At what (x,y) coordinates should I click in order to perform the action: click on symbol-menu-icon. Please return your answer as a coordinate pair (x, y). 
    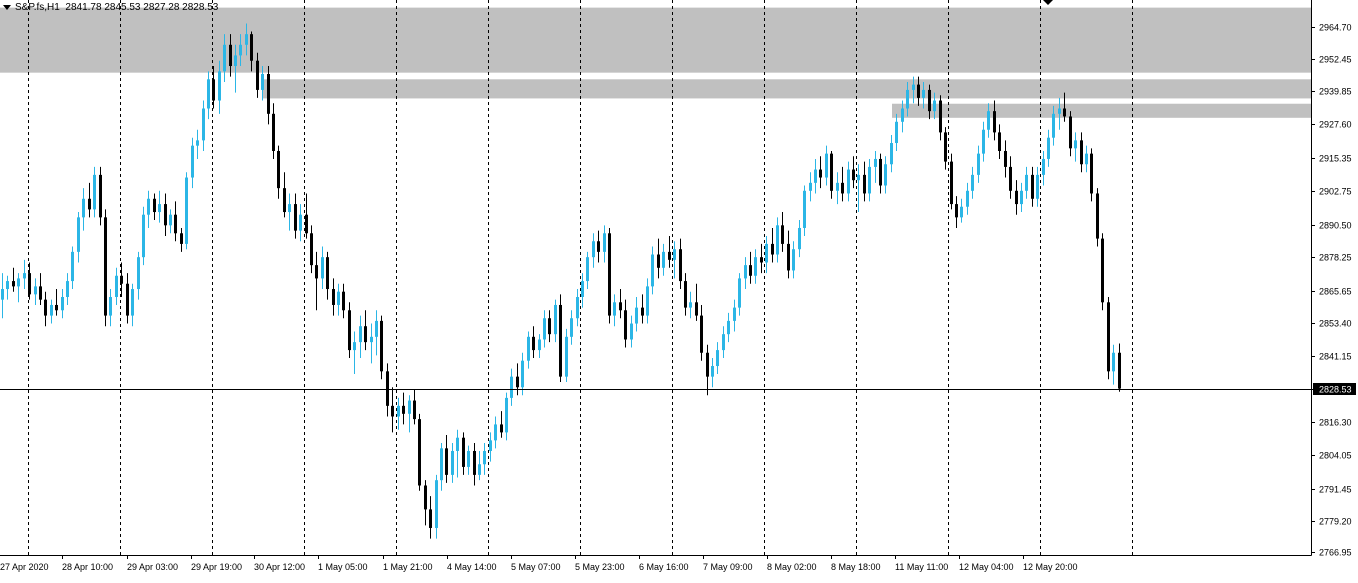
    Looking at the image, I should click on (7, 7).